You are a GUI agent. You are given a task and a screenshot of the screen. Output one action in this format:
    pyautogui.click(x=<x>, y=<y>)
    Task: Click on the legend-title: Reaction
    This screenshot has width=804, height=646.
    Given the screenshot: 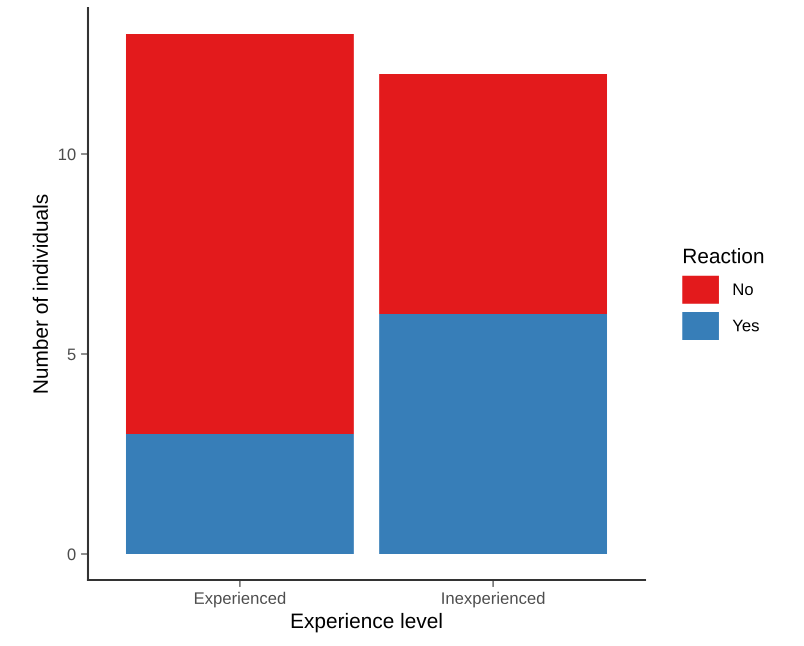 What is the action you would take?
    pyautogui.click(x=724, y=256)
    